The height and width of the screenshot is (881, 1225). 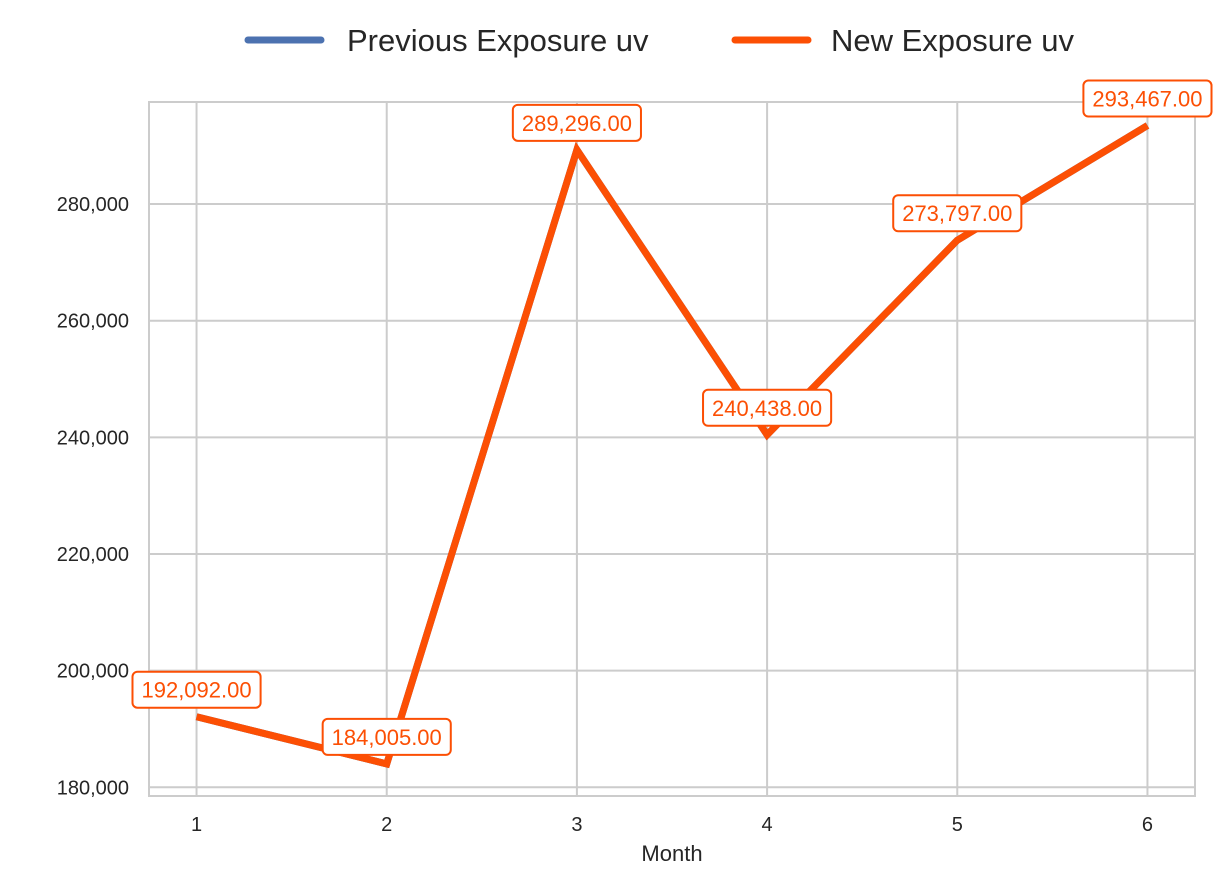 What do you see at coordinates (93, 672) in the screenshot?
I see `y-tick-label: 200,000` at bounding box center [93, 672].